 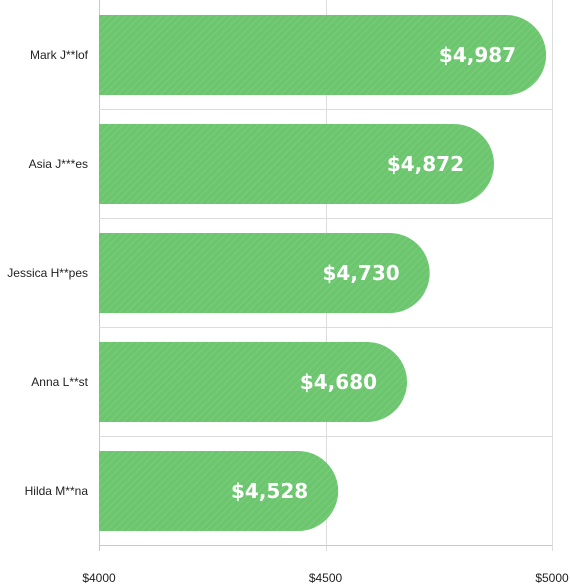 What do you see at coordinates (552, 578) in the screenshot?
I see `x-tick-label: $5000` at bounding box center [552, 578].